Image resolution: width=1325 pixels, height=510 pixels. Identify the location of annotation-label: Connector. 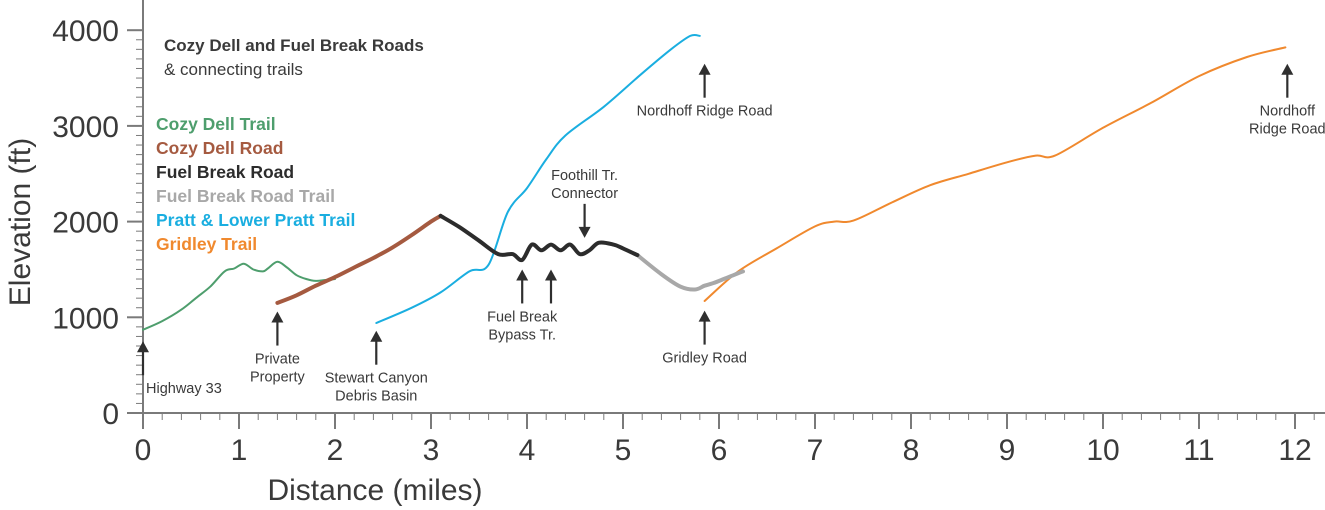
(584, 194).